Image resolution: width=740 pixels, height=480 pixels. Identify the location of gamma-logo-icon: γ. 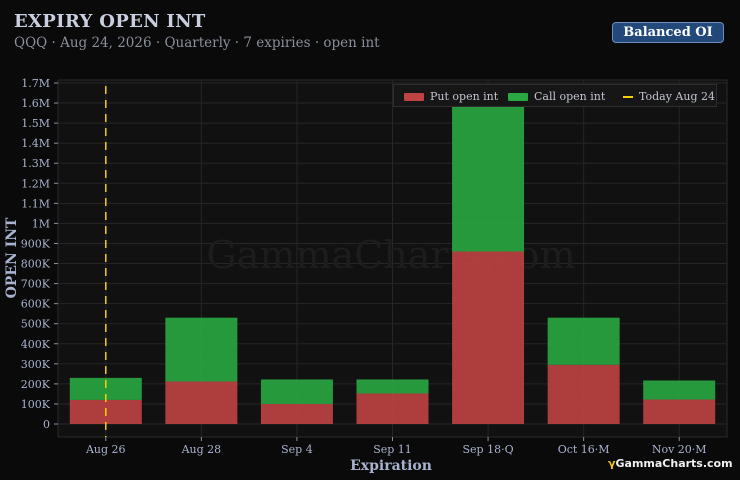
(612, 463).